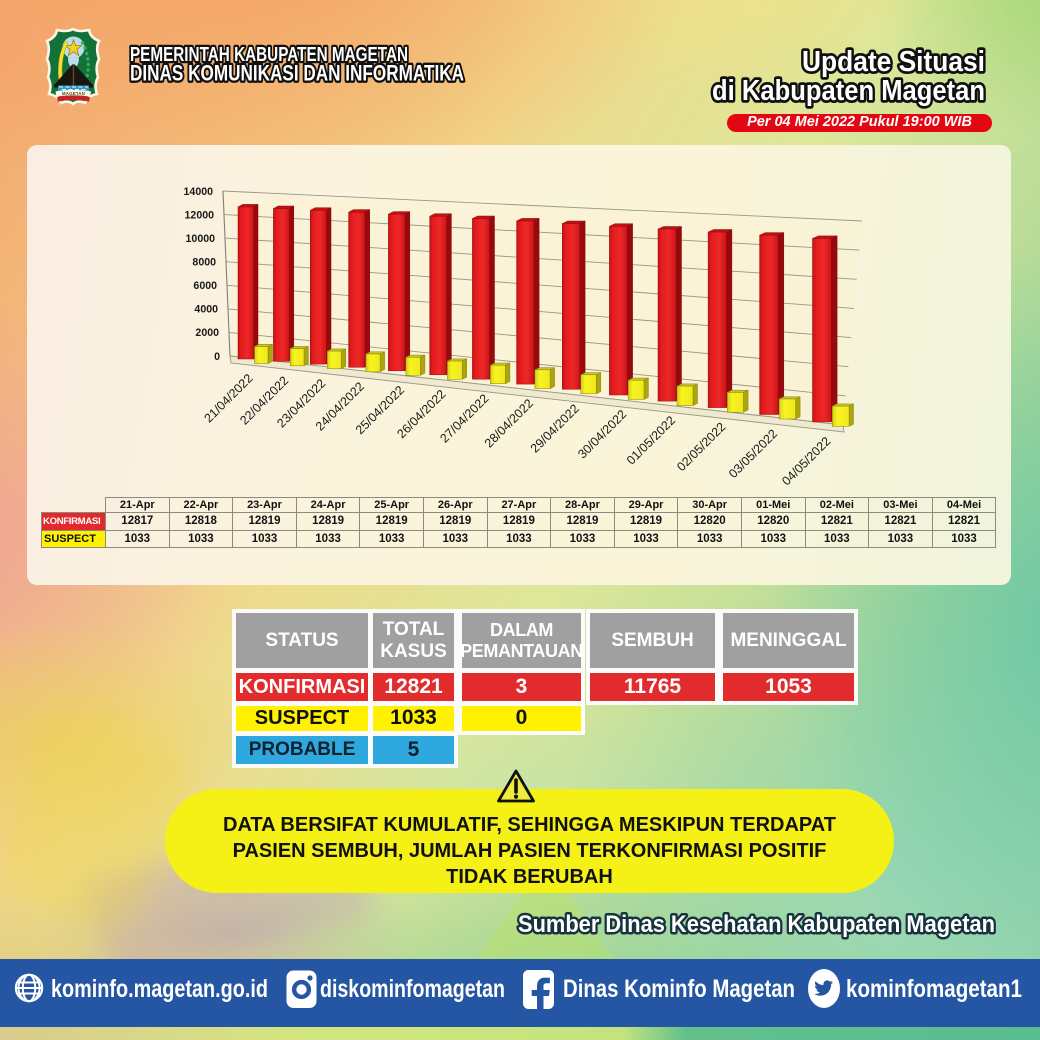 This screenshot has width=1040, height=1040. What do you see at coordinates (651, 440) in the screenshot?
I see `svg-text: 01/05/2022` at bounding box center [651, 440].